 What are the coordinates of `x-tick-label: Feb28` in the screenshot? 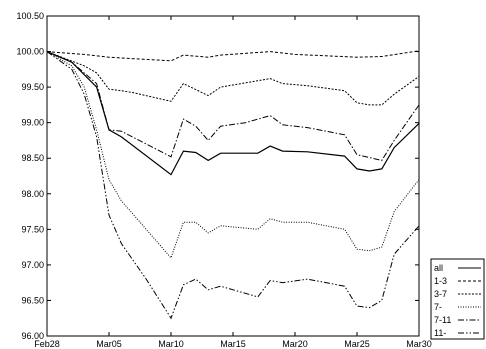 It's located at (47, 344).